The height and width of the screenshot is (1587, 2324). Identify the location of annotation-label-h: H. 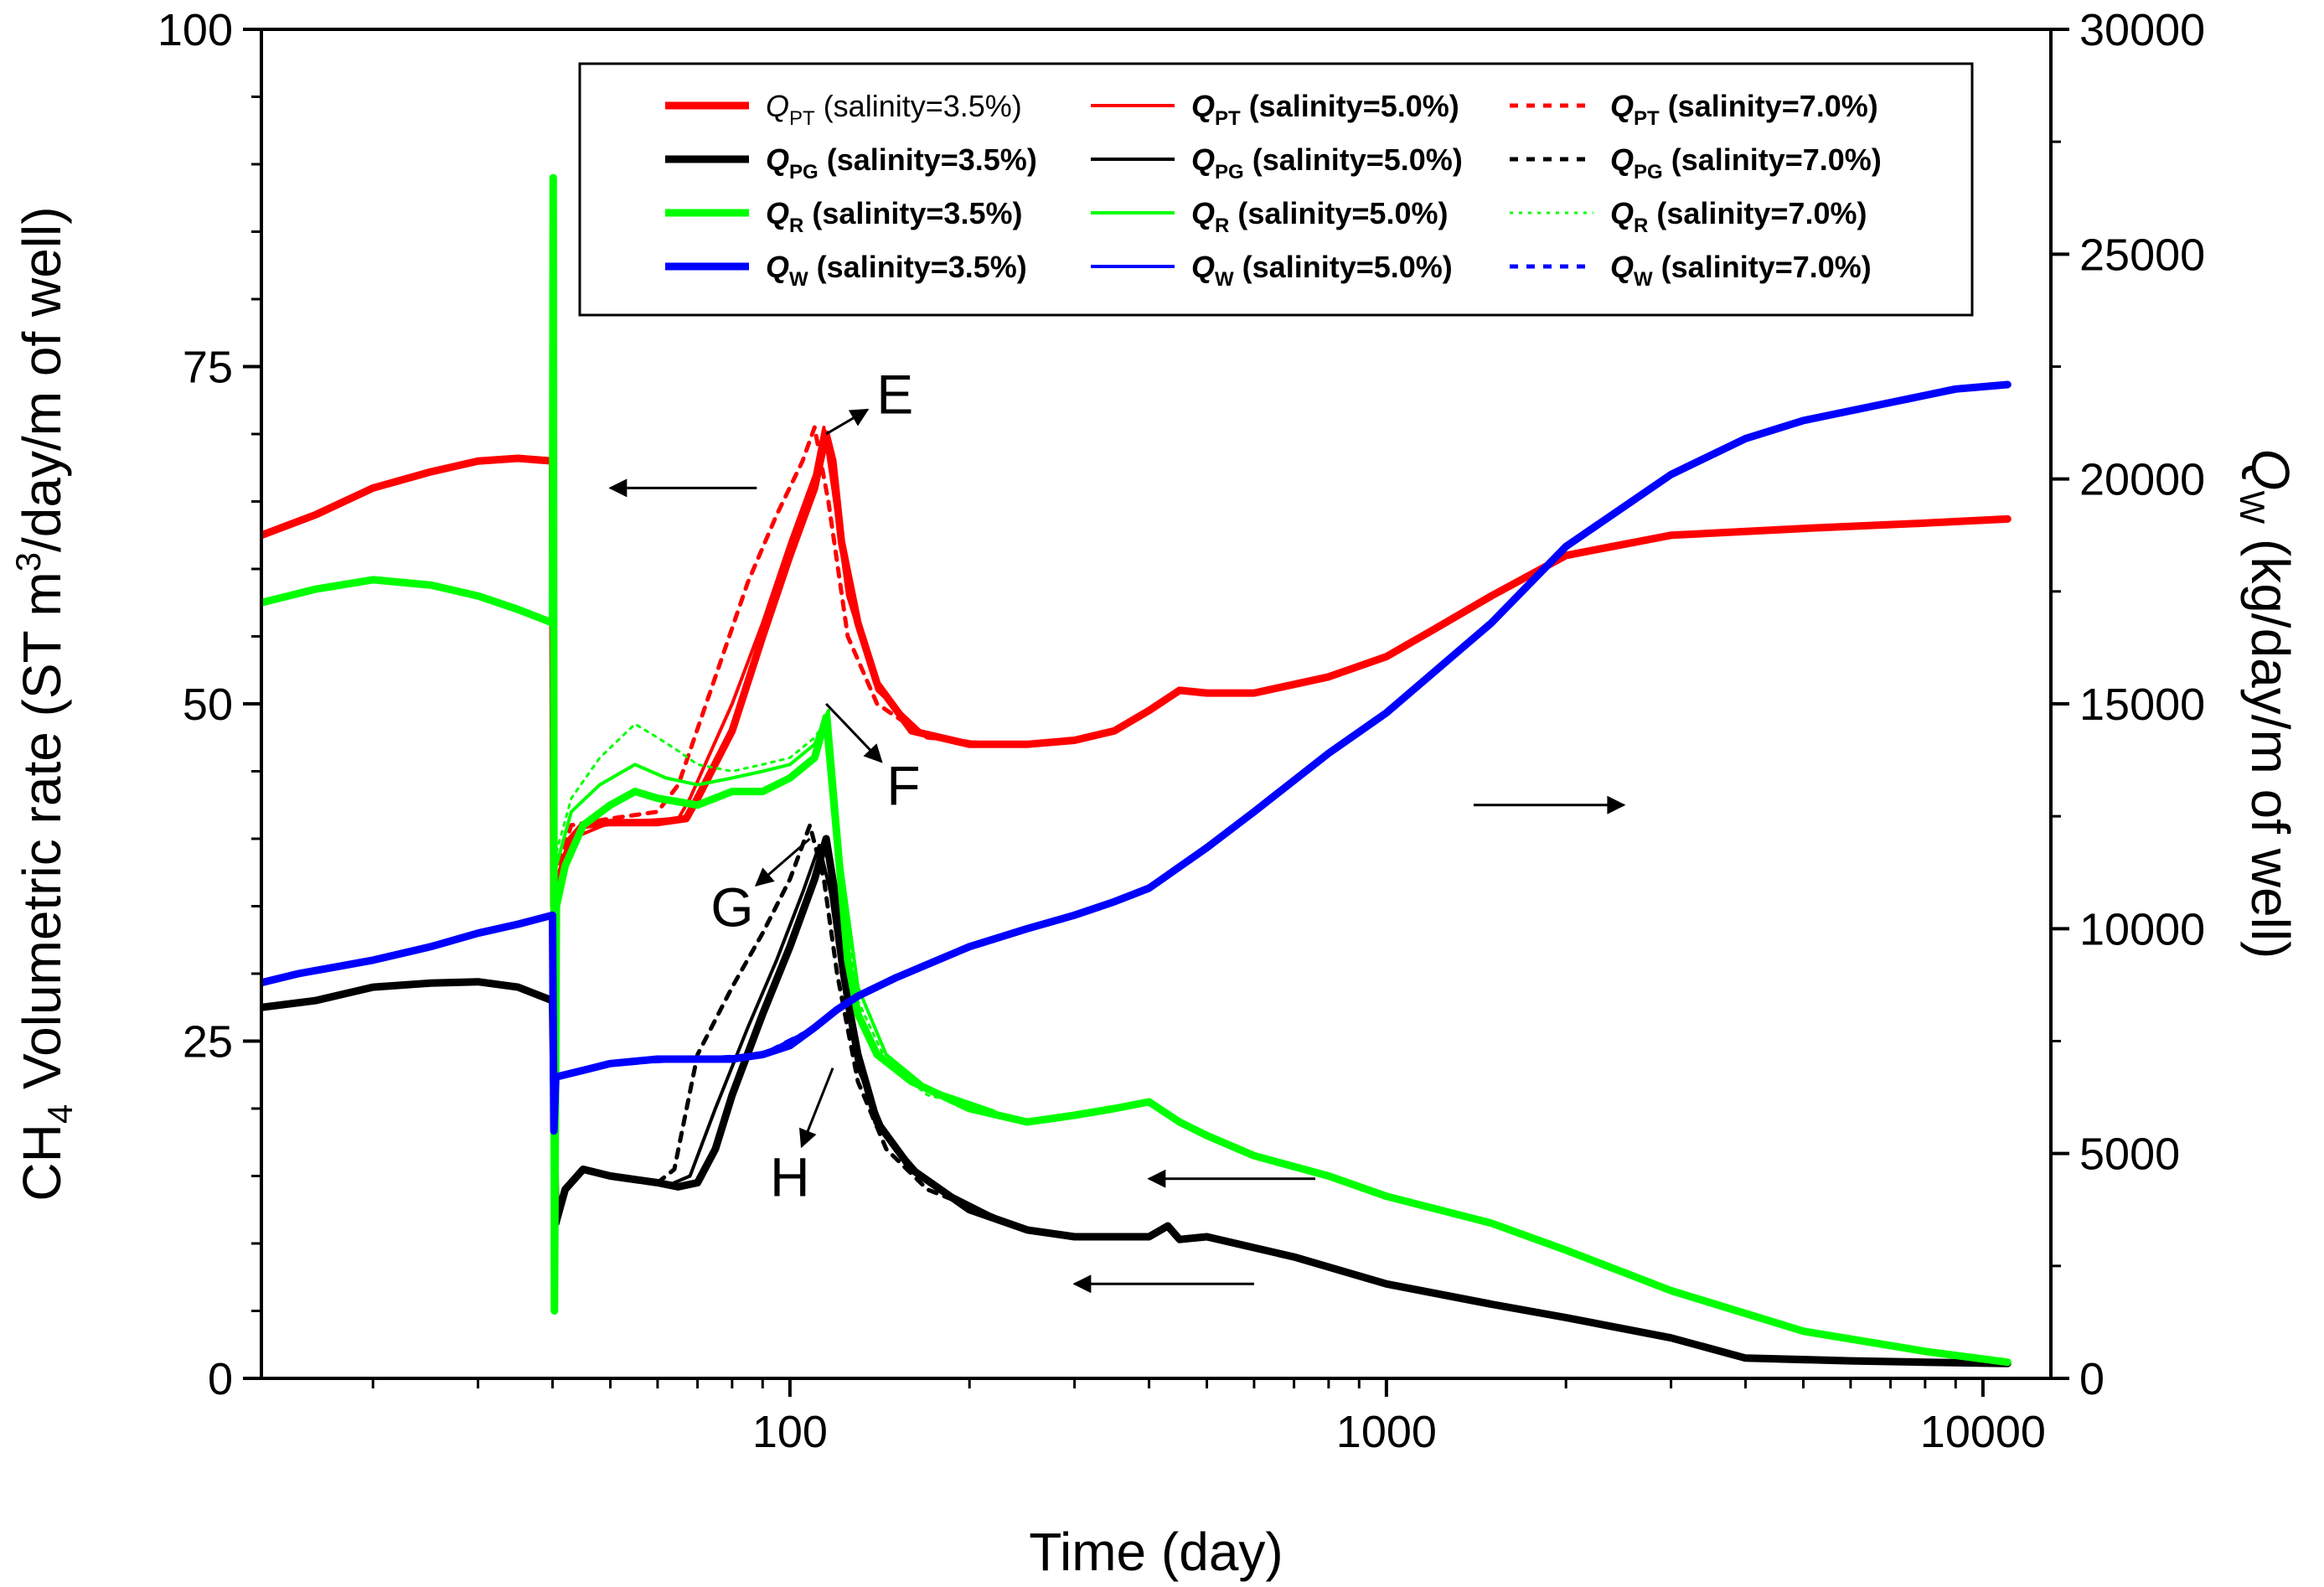
(790, 1177).